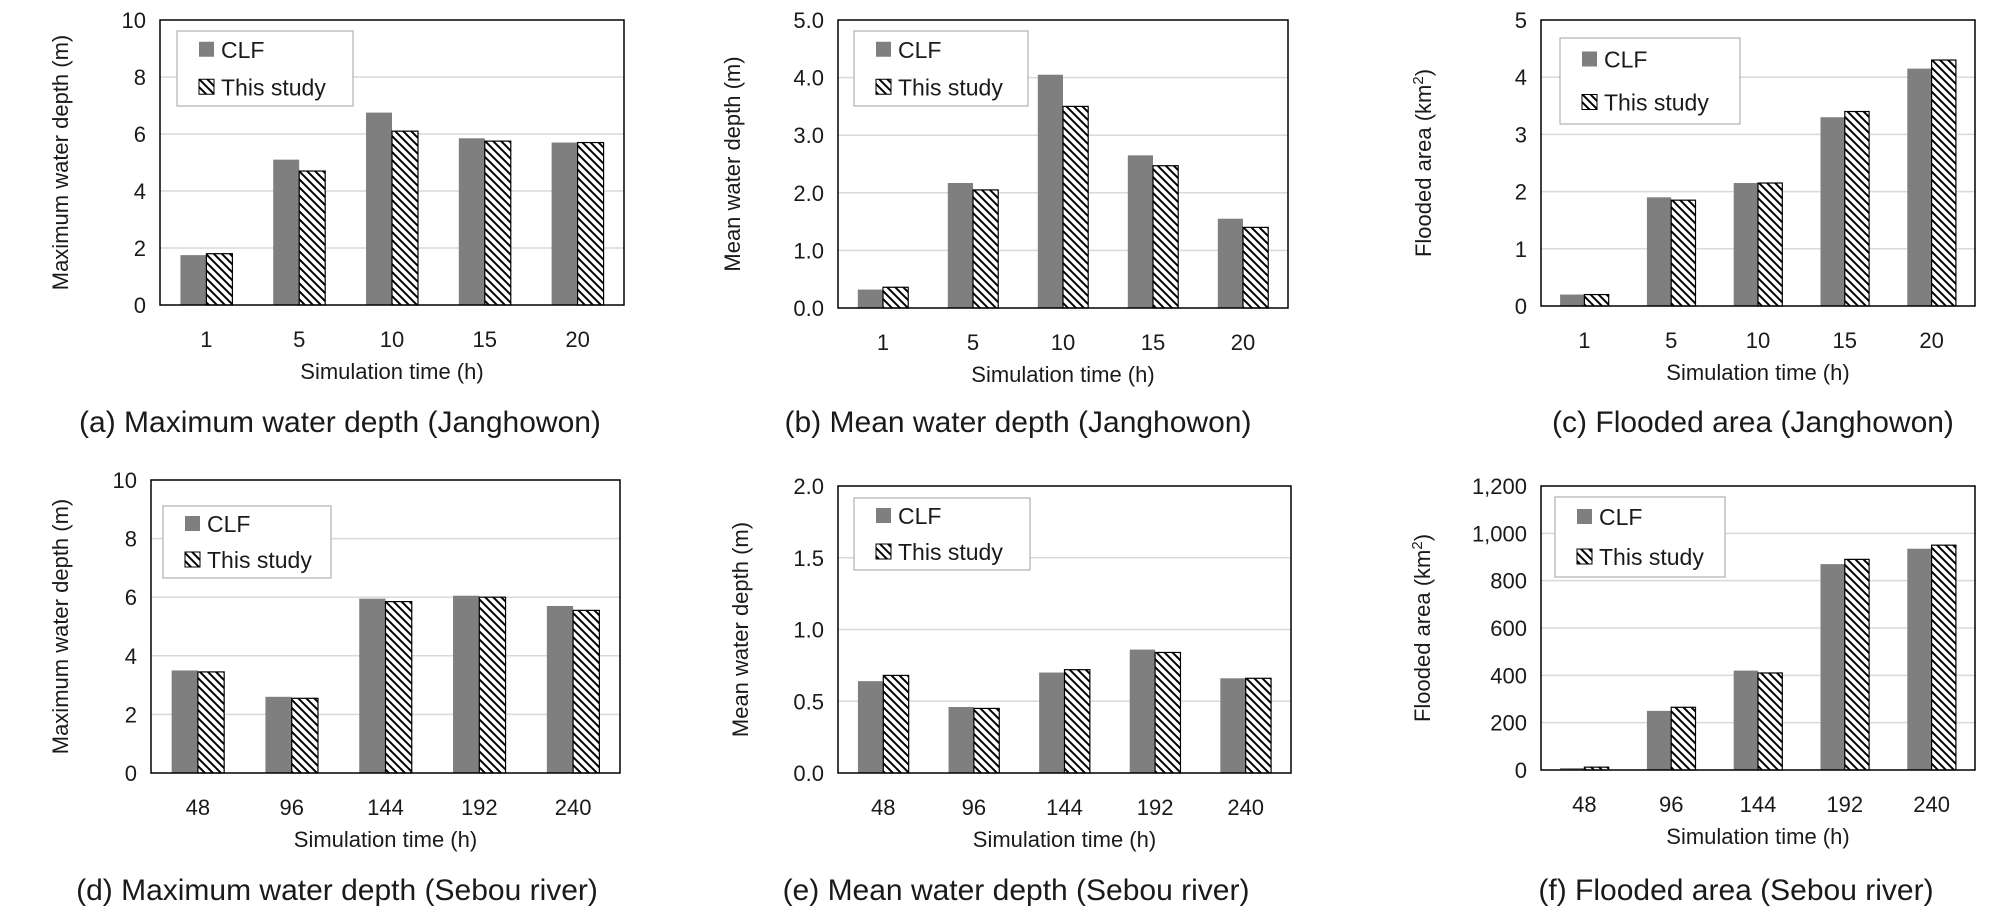 The width and height of the screenshot is (2008, 911). I want to click on y-axis-title-suffix: ), so click(1422, 537).